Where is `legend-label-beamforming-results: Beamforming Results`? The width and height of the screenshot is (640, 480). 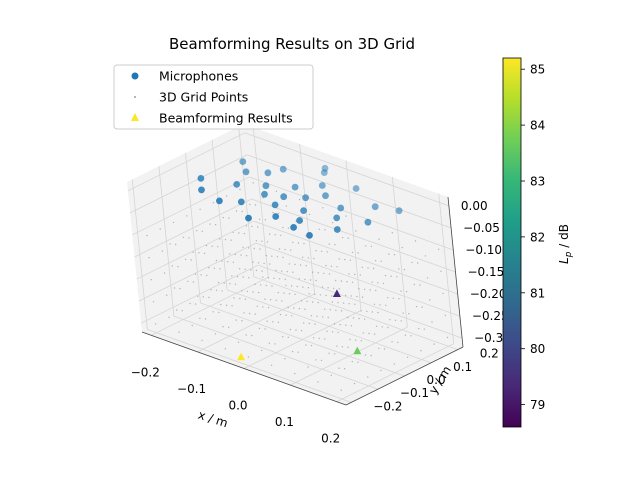
legend-label-beamforming-results: Beamforming Results is located at coordinates (226, 118).